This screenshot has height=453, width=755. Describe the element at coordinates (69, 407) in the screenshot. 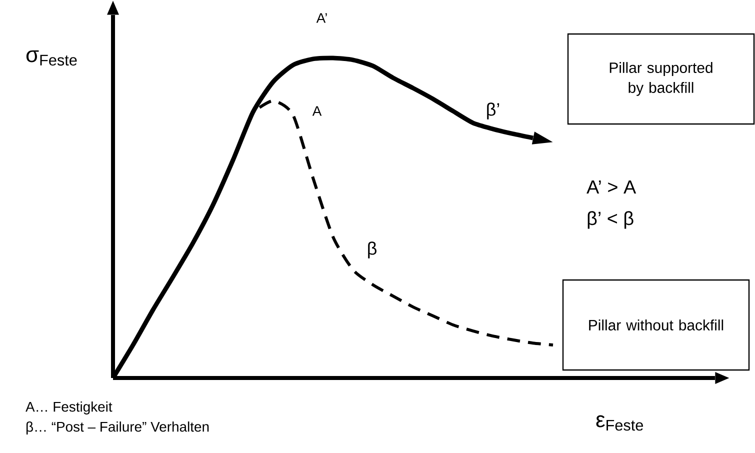

I see `text: A… Festigkeit` at that location.